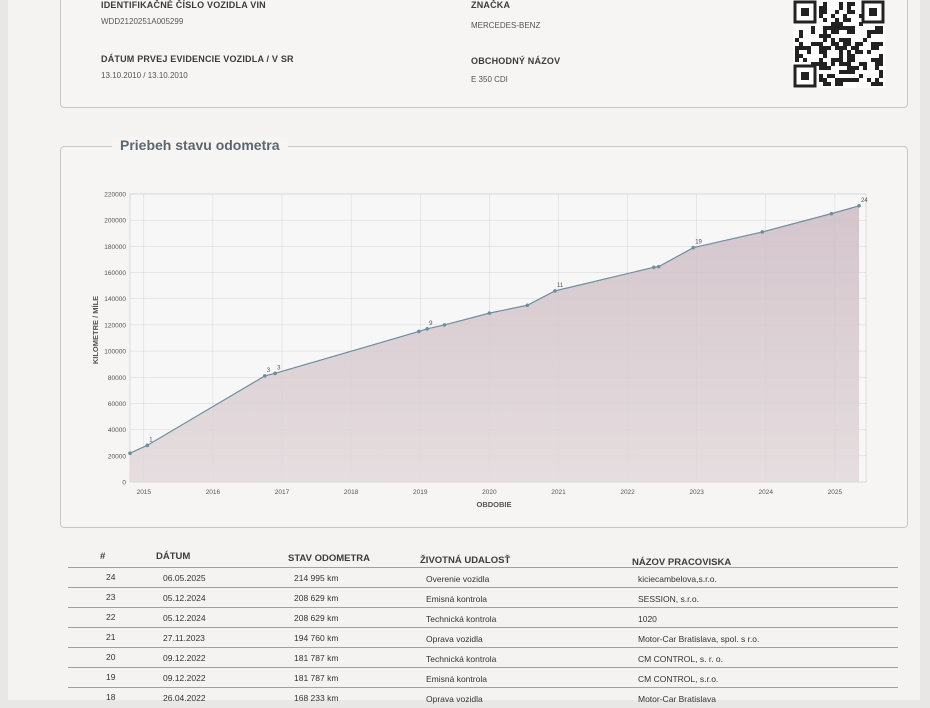 The image size is (930, 708). I want to click on x-tick-label: 2018, so click(351, 492).